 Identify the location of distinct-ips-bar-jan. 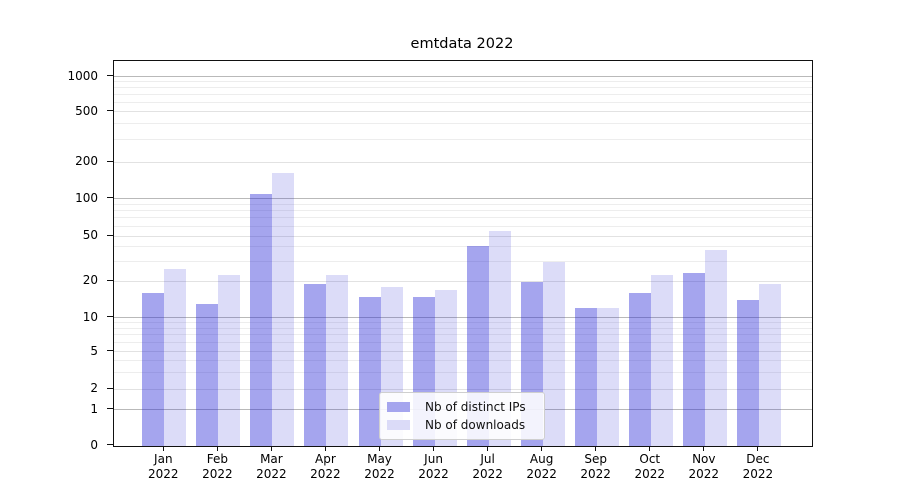
(153, 369).